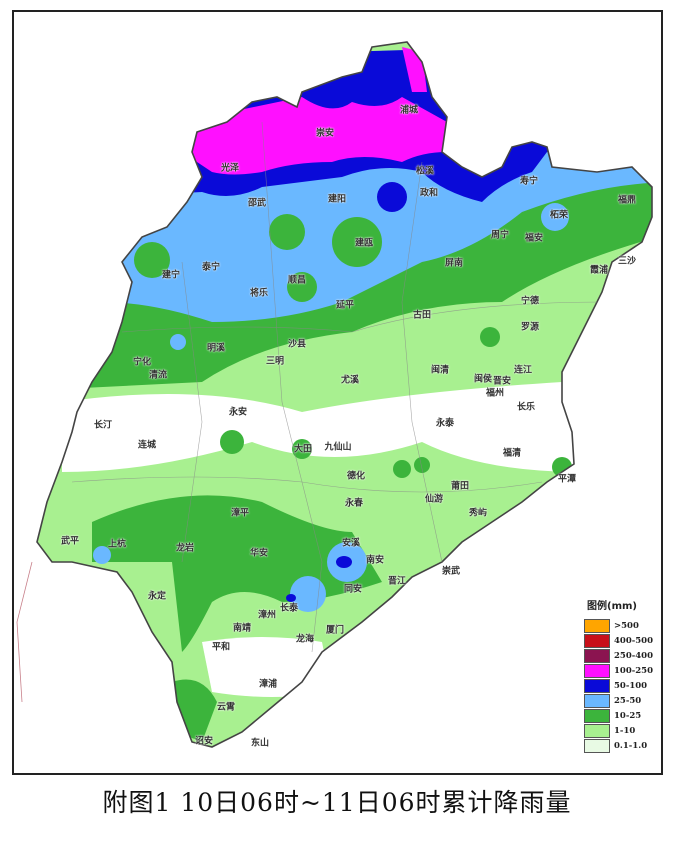  Describe the element at coordinates (226, 707) in the screenshot. I see `county-label: 云霄` at that location.